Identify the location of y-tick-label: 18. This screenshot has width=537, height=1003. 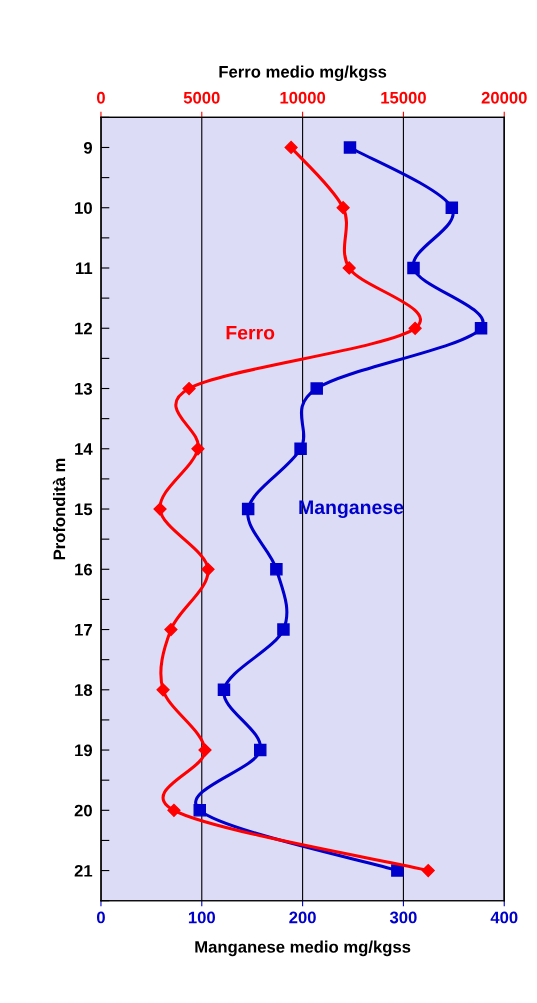
(84, 690).